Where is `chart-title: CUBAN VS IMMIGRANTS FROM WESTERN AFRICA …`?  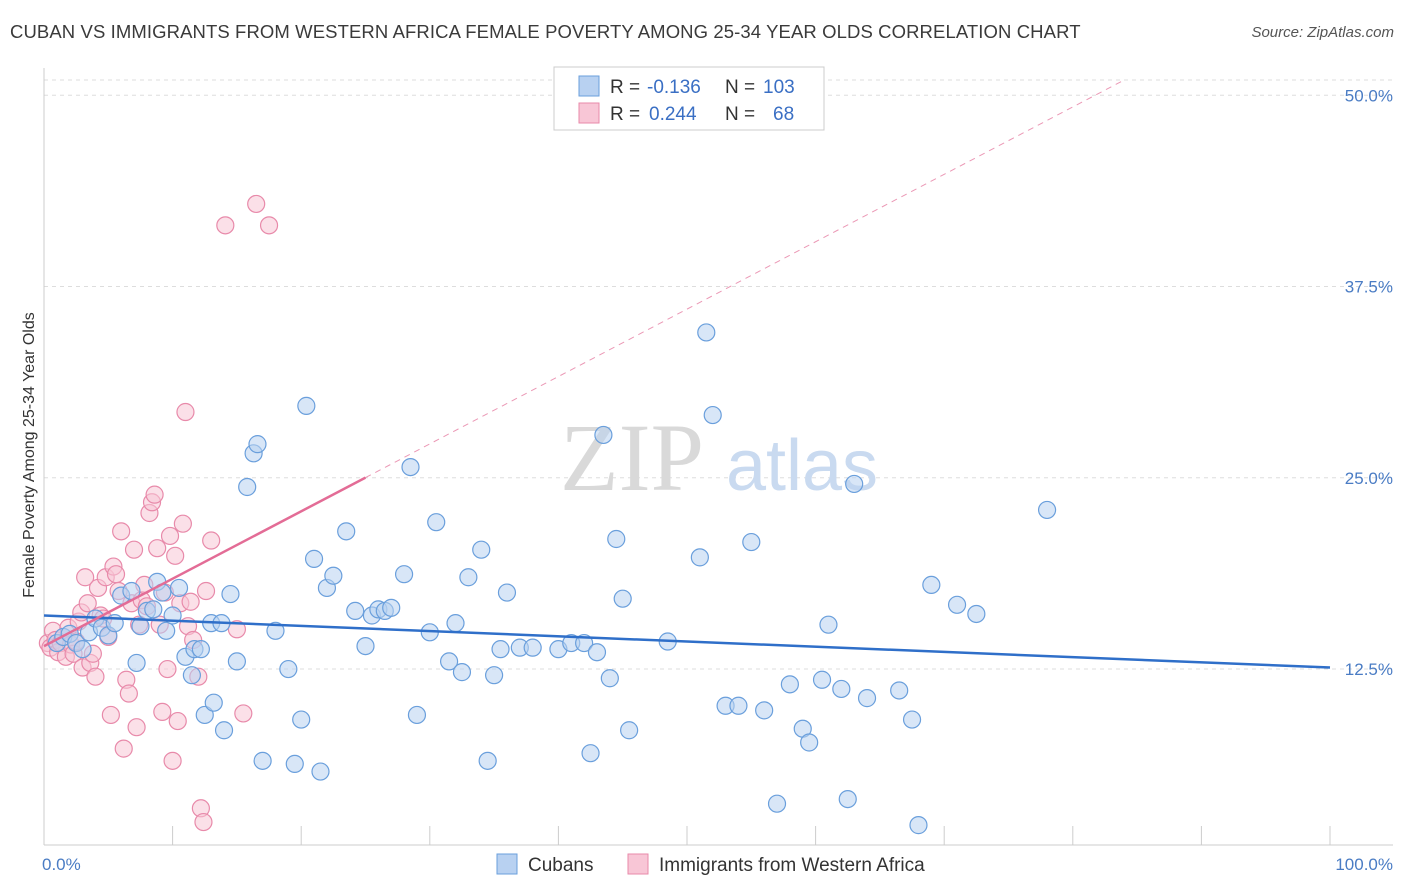
chart-title: CUBAN VS IMMIGRANTS FROM WESTERN AFRICA … is located at coordinates (545, 31).